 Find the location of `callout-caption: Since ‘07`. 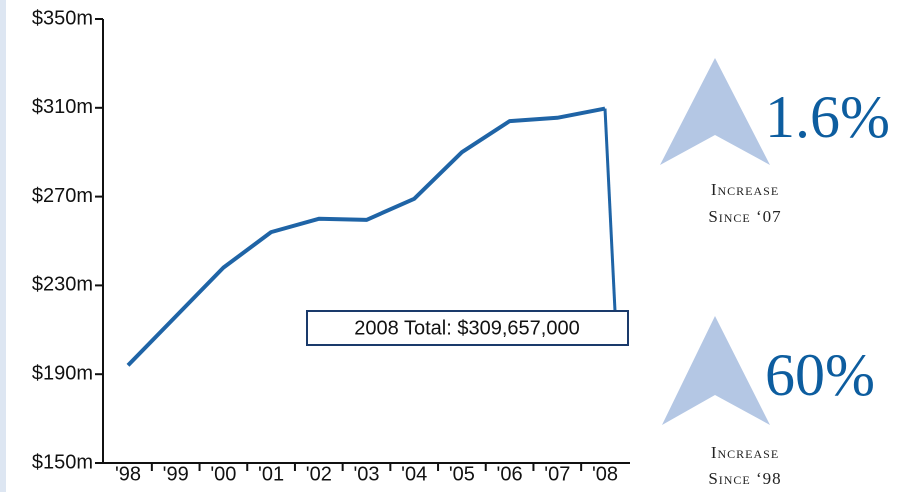

callout-caption: Since ‘07 is located at coordinates (744, 216).